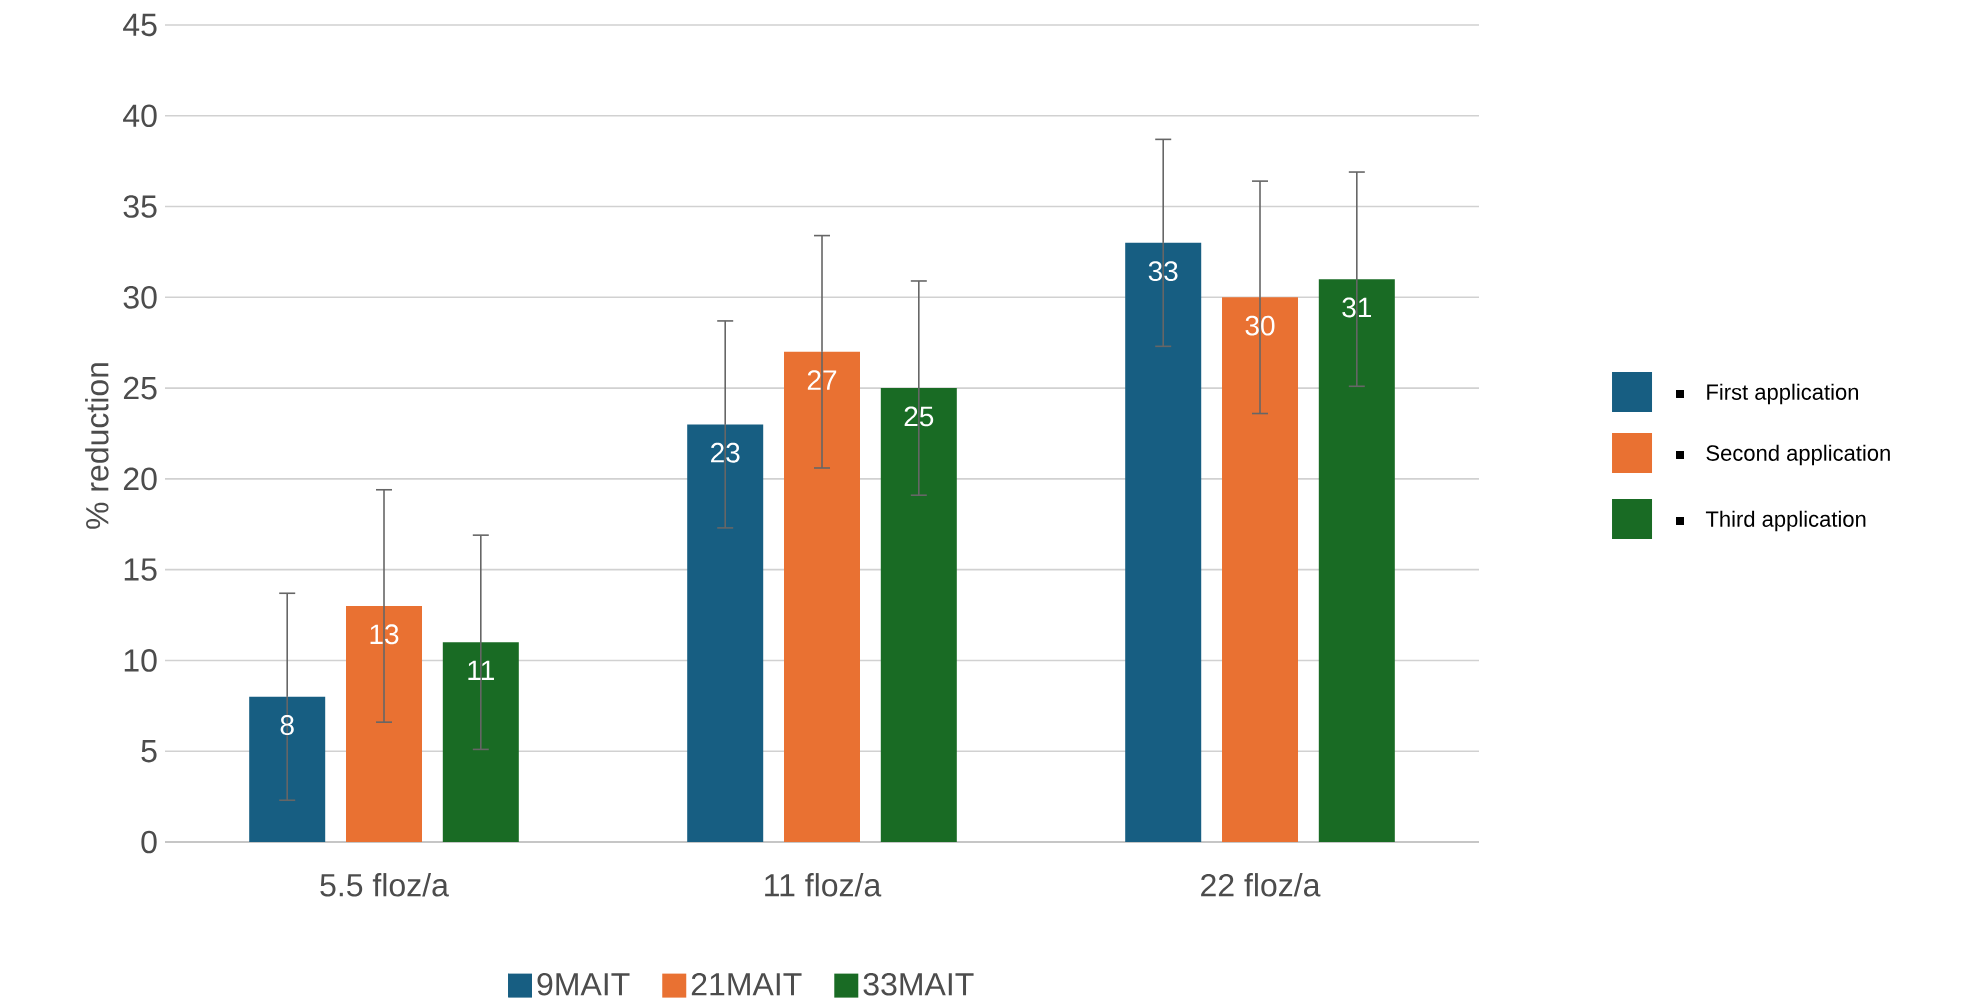 This screenshot has width=1985, height=1006. Describe the element at coordinates (583, 984) in the screenshot. I see `legend-label: 9MAIT` at that location.